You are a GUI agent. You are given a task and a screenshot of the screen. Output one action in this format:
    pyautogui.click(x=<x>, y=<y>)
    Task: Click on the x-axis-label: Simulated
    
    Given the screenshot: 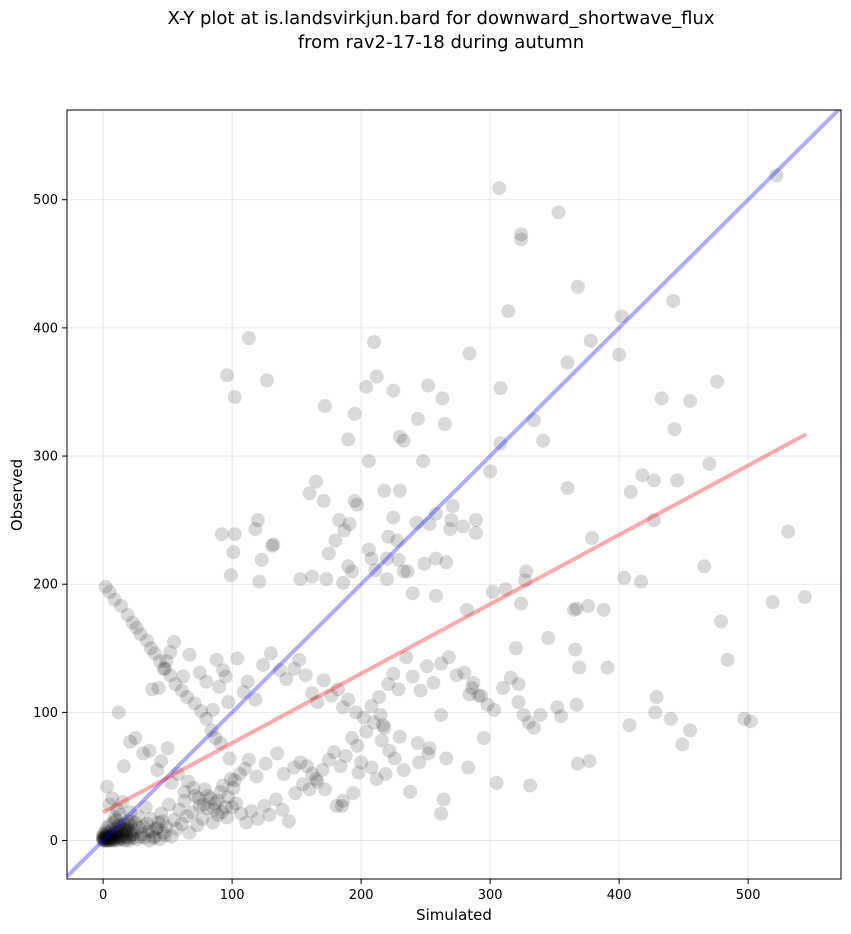 What is the action you would take?
    pyautogui.click(x=454, y=915)
    